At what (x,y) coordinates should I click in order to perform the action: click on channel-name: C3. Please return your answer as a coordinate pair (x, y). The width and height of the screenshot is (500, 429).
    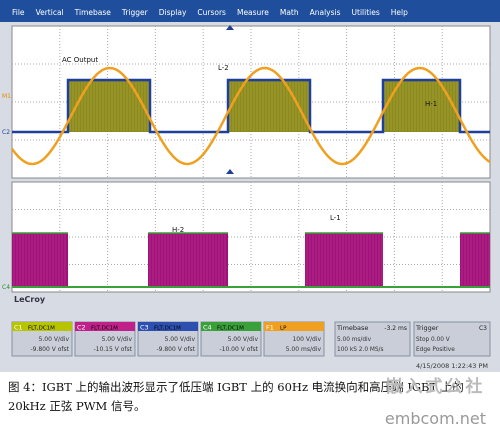
    Looking at the image, I should click on (144, 328).